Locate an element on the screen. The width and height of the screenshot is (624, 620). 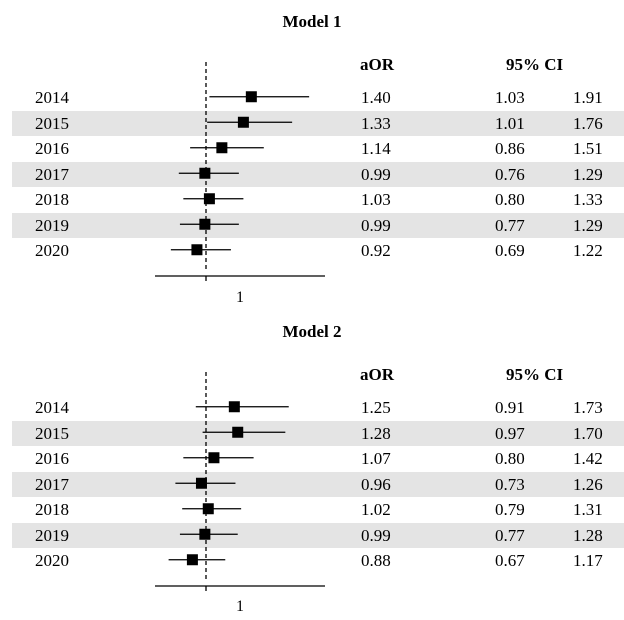
ci-lower-value: 0.77 is located at coordinates (510, 535).